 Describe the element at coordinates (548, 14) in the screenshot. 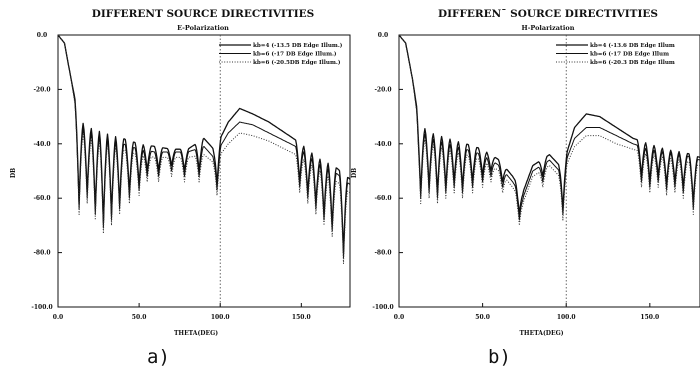

I see `chart-title: DIFFERENˉ SOURCE DIRECTIVITIES` at that location.